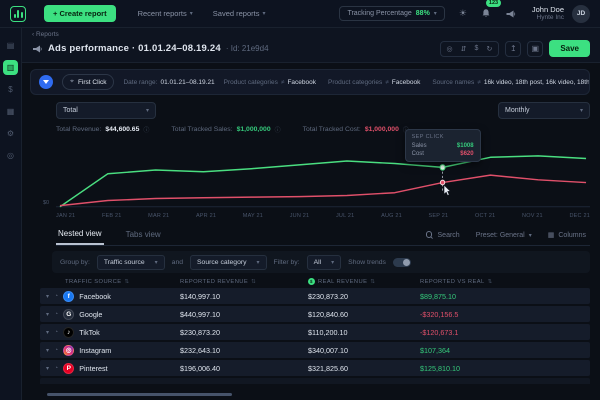 This screenshot has width=600, height=400. What do you see at coordinates (10, 111) in the screenshot?
I see `sidebar-item-sources-icon: ▦` at bounding box center [10, 111].